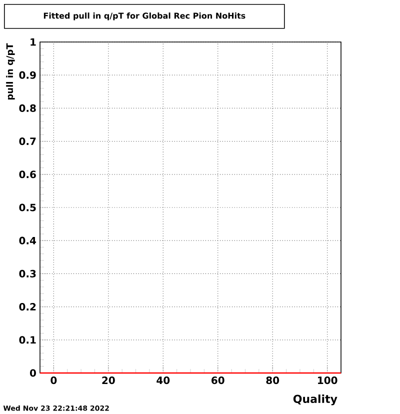  What do you see at coordinates (328, 380) in the screenshot?
I see `x-tick-label: 100` at bounding box center [328, 380].